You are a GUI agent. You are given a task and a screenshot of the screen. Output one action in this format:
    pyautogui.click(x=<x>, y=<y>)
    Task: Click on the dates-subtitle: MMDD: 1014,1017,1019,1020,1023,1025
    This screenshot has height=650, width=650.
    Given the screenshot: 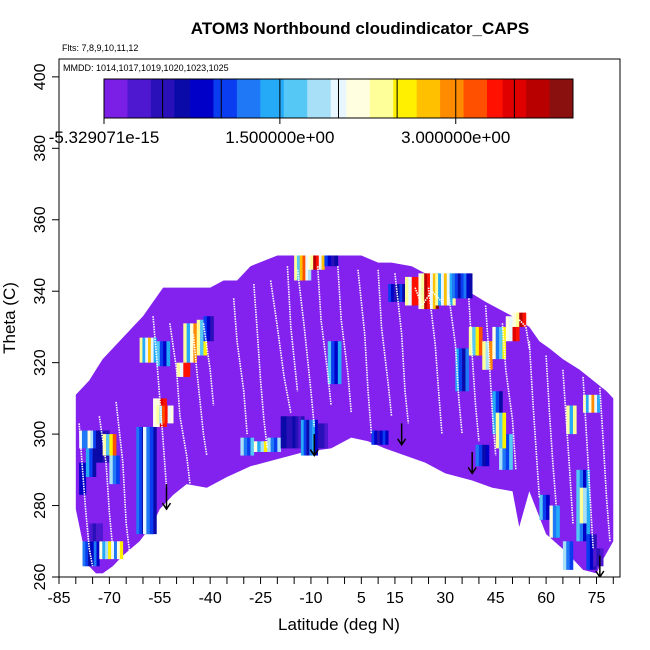 What is the action you would take?
    pyautogui.click(x=146, y=68)
    